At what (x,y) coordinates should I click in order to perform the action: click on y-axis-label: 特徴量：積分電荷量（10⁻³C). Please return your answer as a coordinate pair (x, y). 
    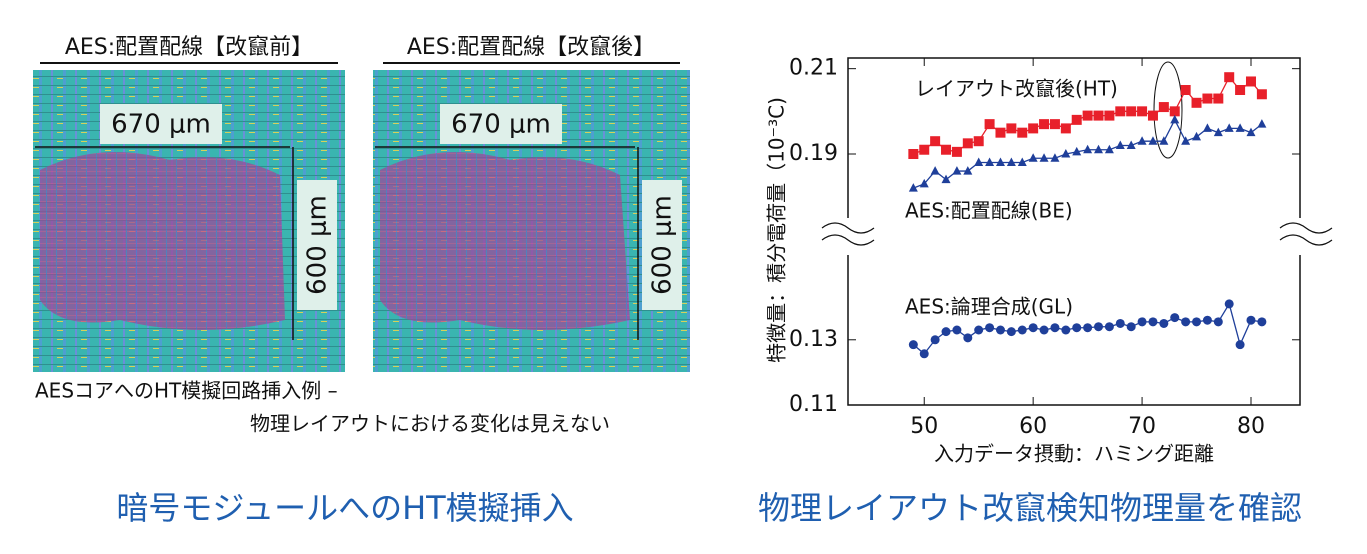
    Looking at the image, I should click on (777, 230).